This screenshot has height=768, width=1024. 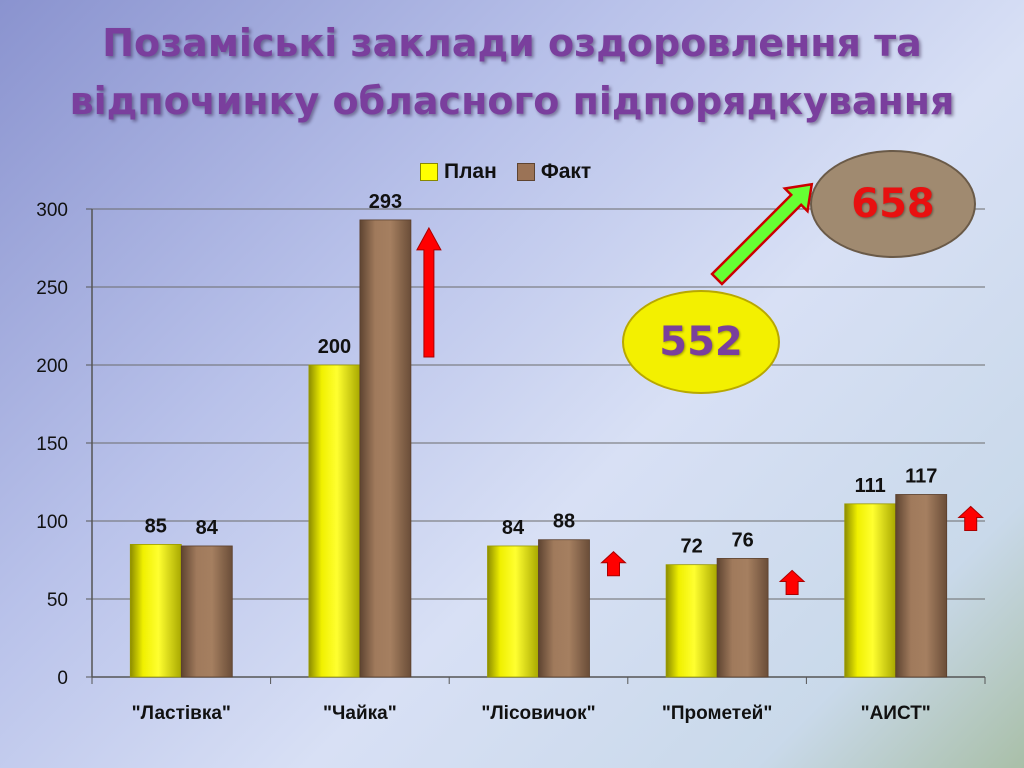 I want to click on total-fact-bubble: 658, so click(x=893, y=204).